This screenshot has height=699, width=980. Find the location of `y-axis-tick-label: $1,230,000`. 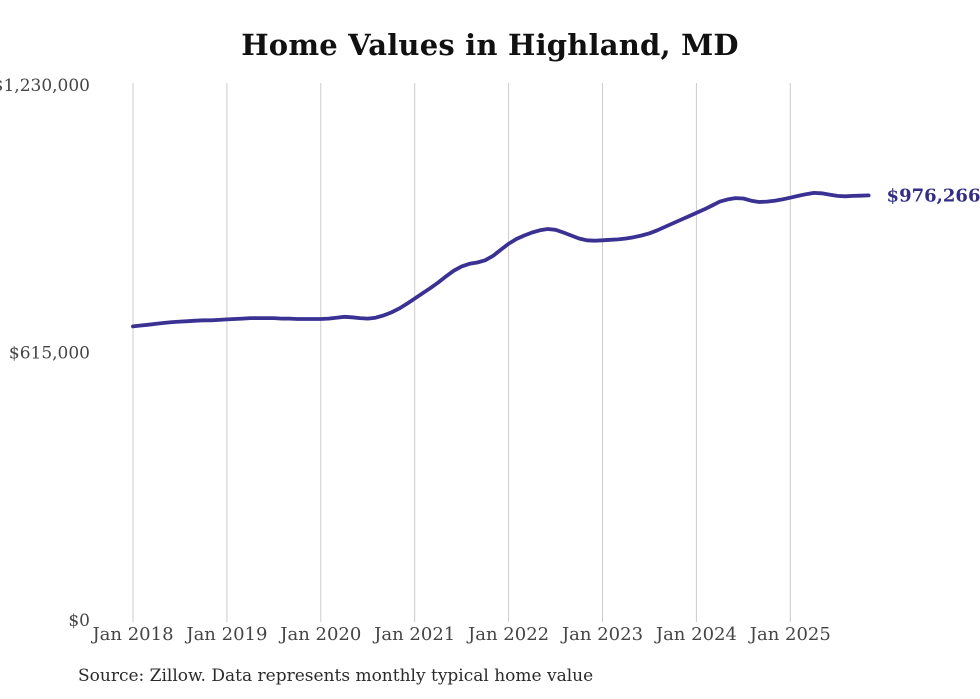

y-axis-tick-label: $1,230,000 is located at coordinates (45, 86).